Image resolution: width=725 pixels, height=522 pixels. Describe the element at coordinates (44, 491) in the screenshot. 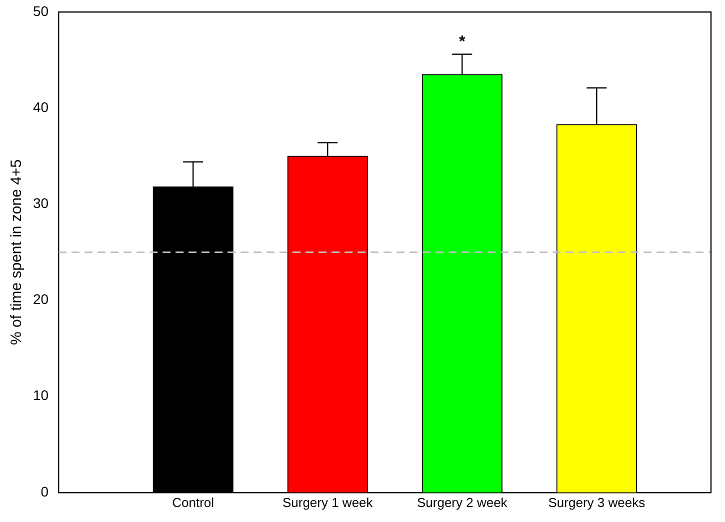

I see `y-tick-label: 0` at that location.